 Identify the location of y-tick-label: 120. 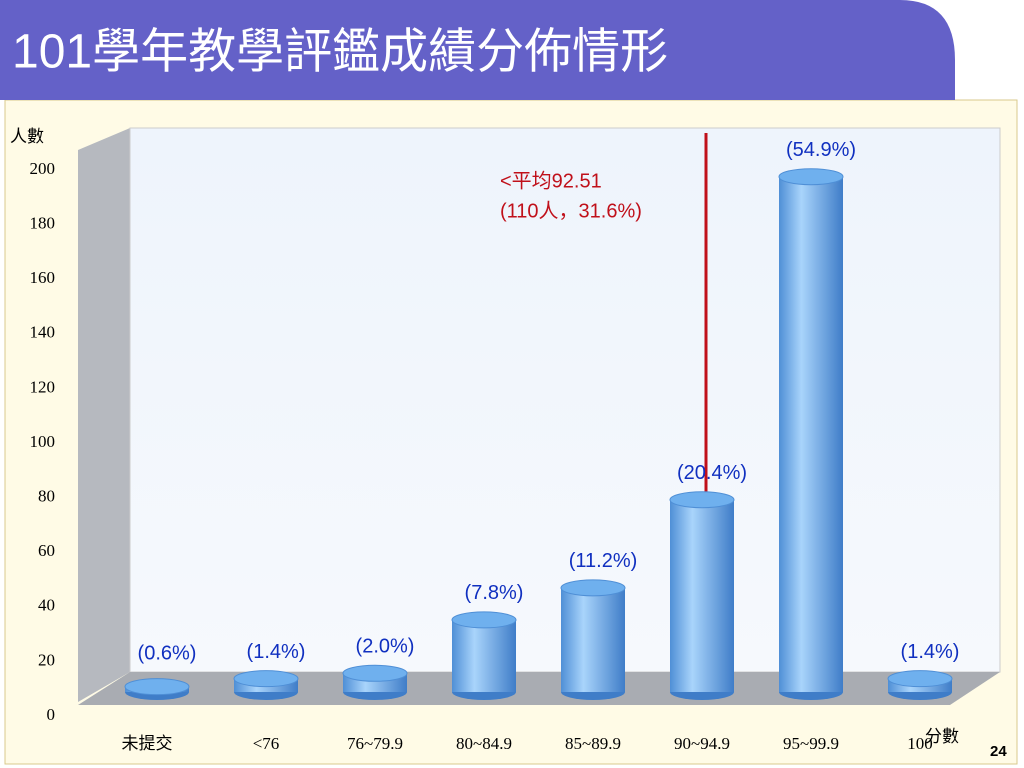
(43, 386).